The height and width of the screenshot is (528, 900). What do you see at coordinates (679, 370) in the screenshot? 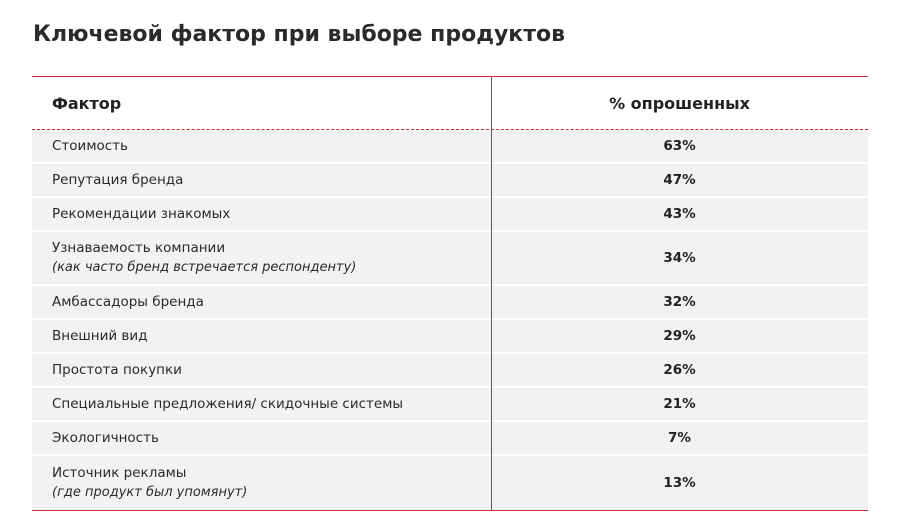
I see `percent-cell: 26%` at bounding box center [679, 370].